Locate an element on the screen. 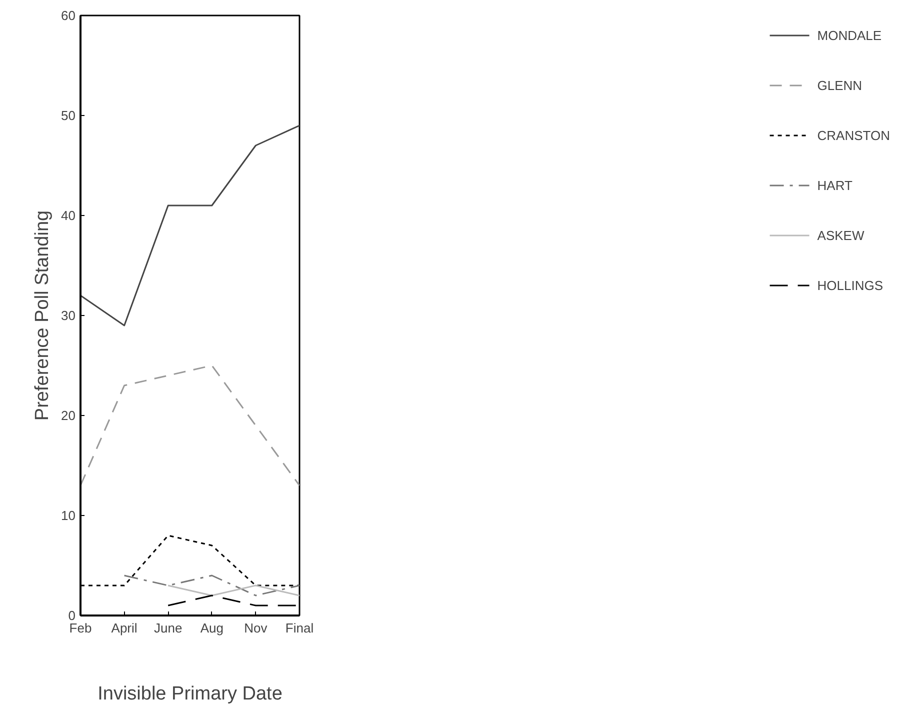  x-tick-label: April is located at coordinates (124, 628).